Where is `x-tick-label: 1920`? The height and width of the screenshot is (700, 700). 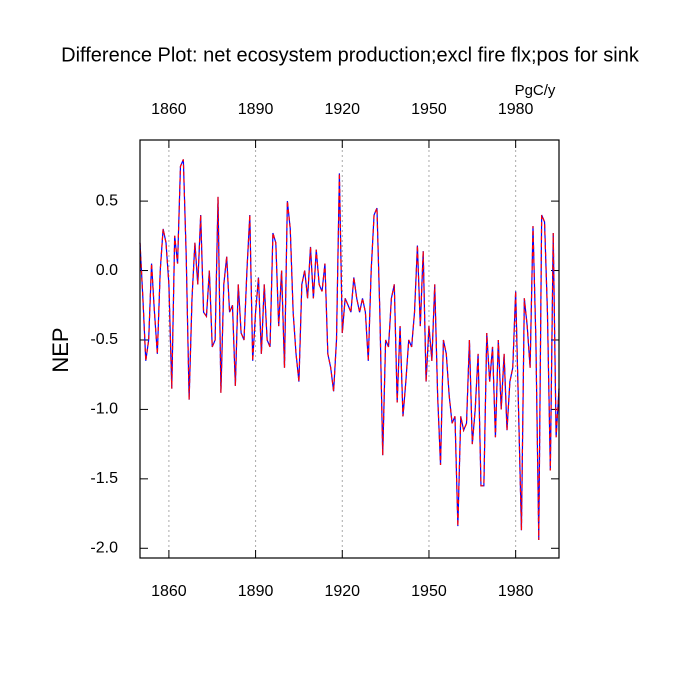
x-tick-label: 1920 is located at coordinates (342, 591).